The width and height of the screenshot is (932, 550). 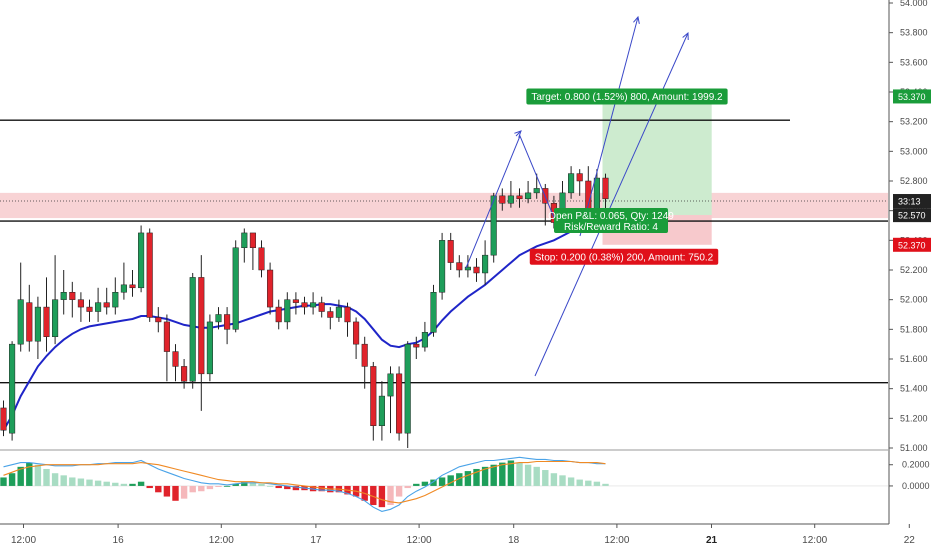 What do you see at coordinates (304, 482) in the screenshot?
I see `signal-line` at bounding box center [304, 482].